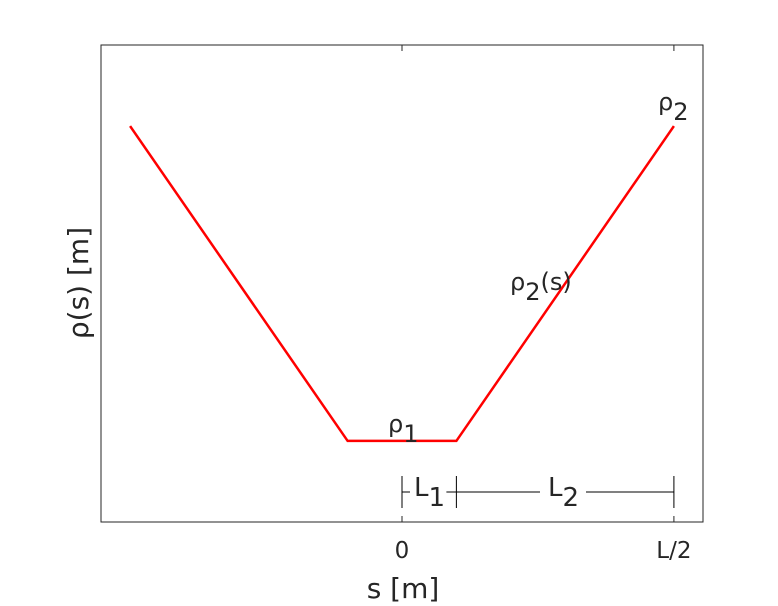 Image resolution: width=778 pixels, height=606 pixels. I want to click on x-axis-label: s [m], so click(403, 588).